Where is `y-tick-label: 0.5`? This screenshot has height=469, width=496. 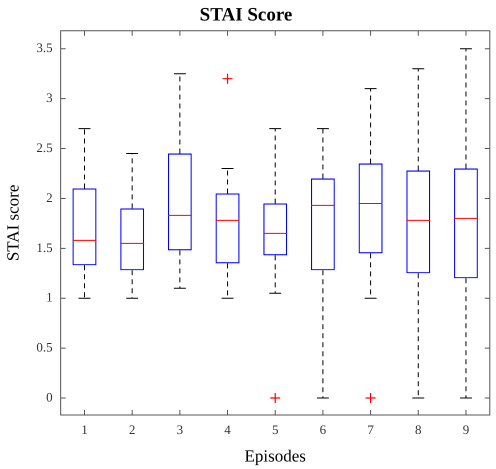
y-tick-label: 0.5 is located at coordinates (44, 347).